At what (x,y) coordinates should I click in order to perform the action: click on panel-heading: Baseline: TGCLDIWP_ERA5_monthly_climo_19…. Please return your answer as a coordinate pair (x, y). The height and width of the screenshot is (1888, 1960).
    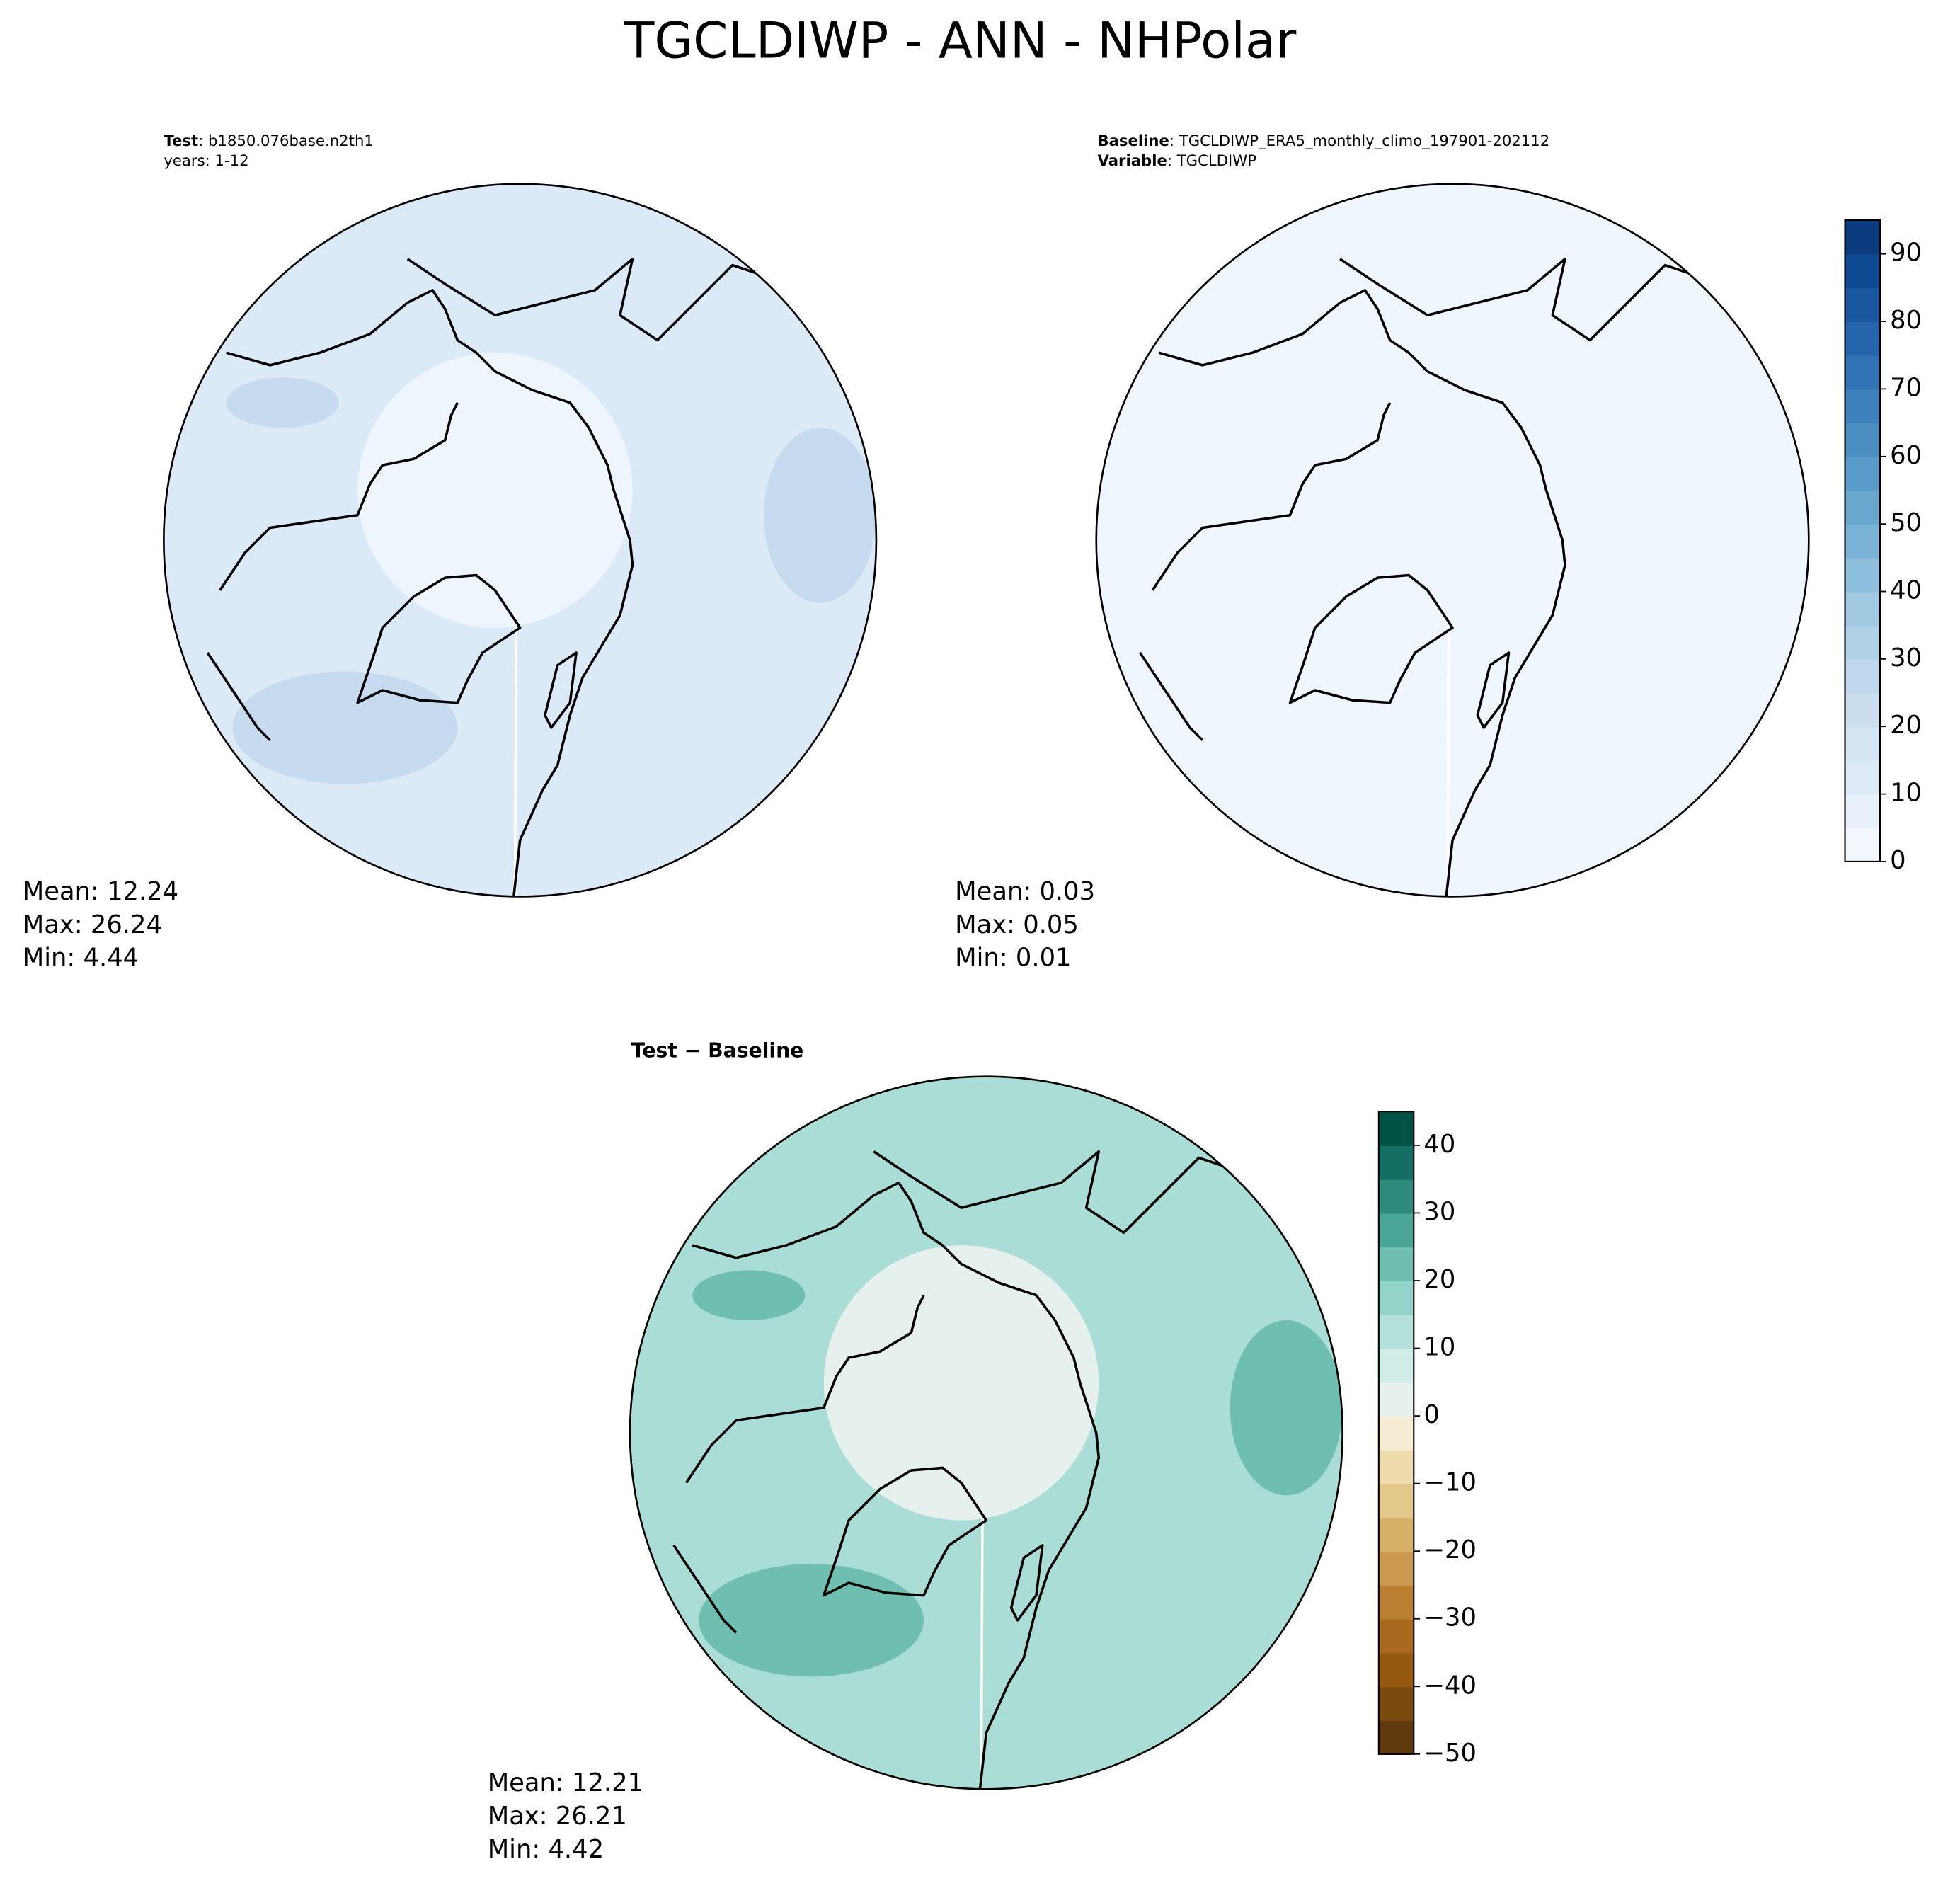
    Looking at the image, I should click on (1323, 140).